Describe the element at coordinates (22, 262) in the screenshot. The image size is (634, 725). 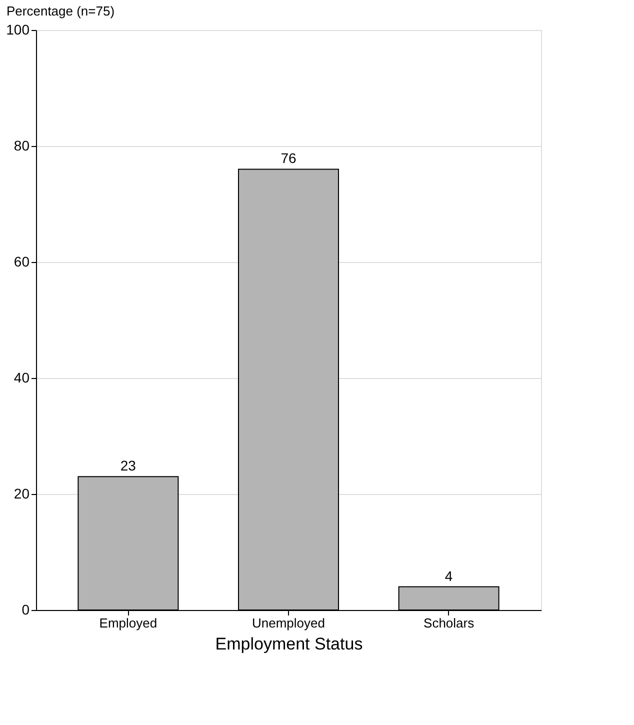
I see `y-tick-label: 60` at that location.